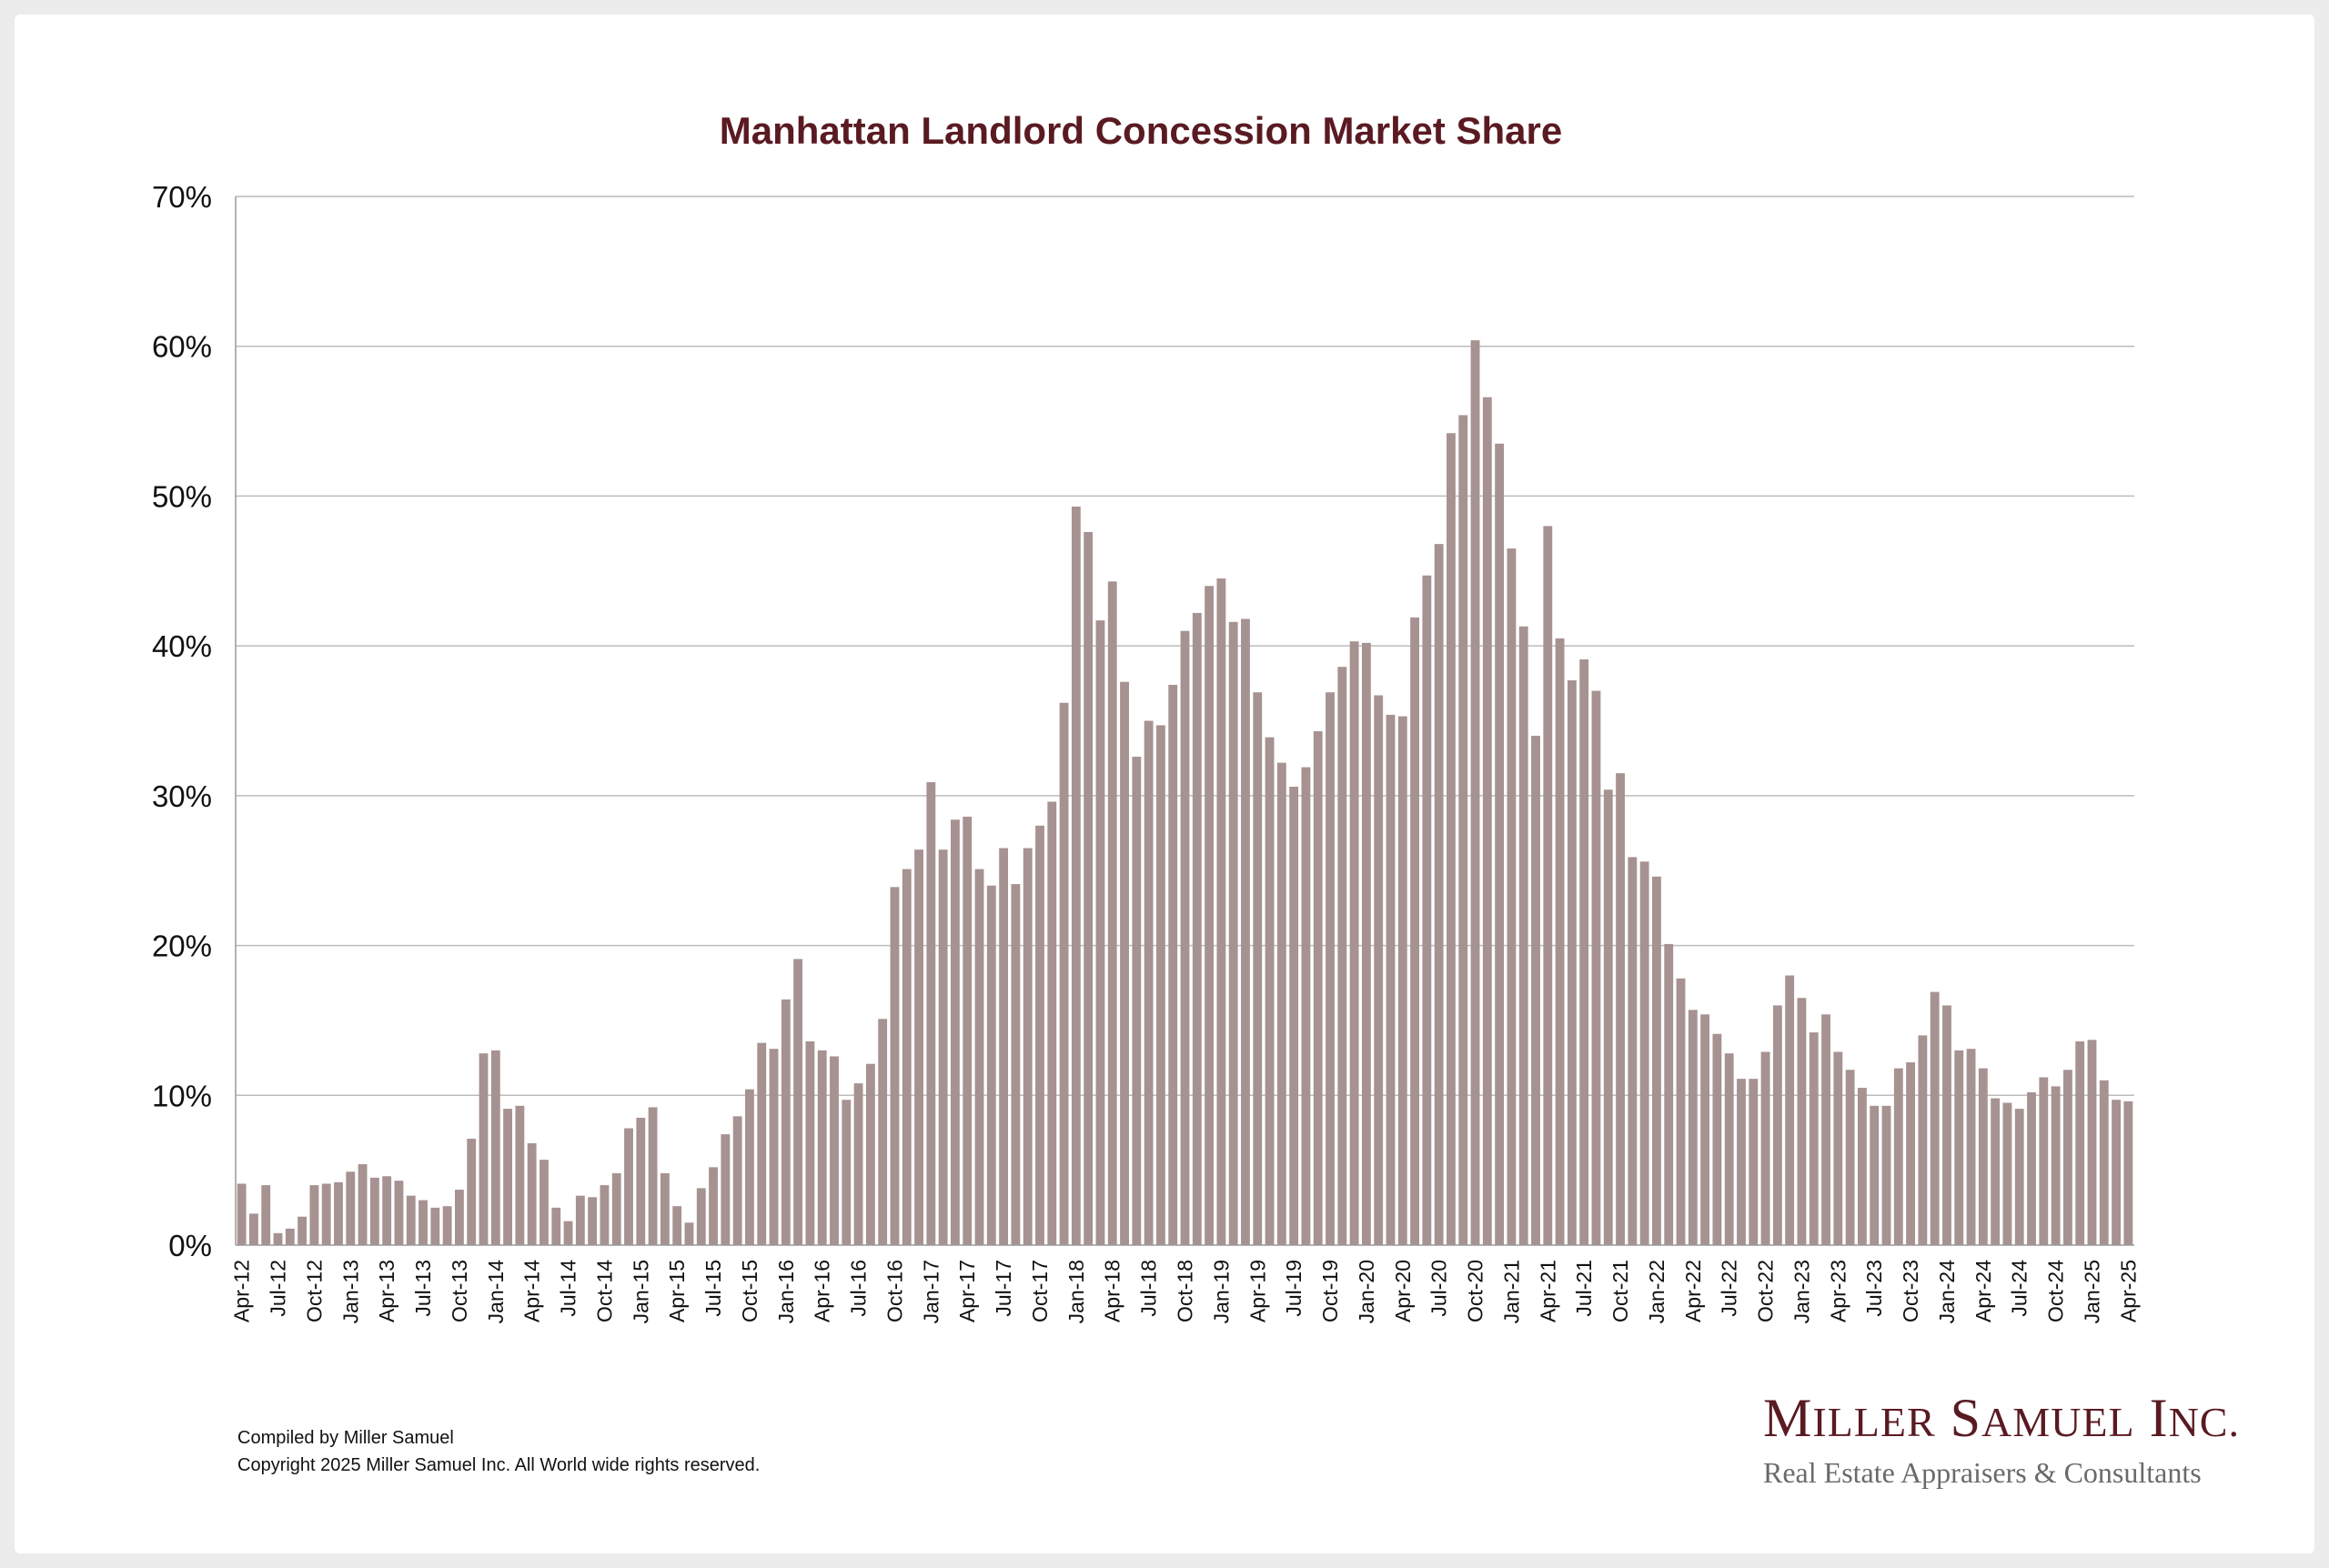  I want to click on x-tick-label: Oct-15, so click(749, 1291).